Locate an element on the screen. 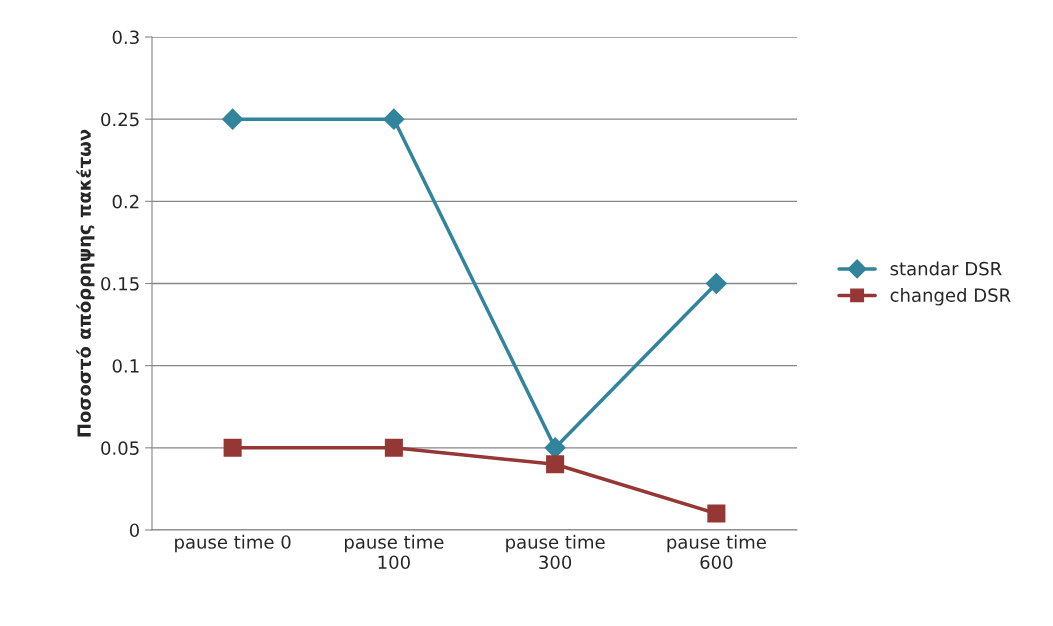 This screenshot has height=626, width=1053. x-tick-label: pause time 600 is located at coordinates (716, 552).